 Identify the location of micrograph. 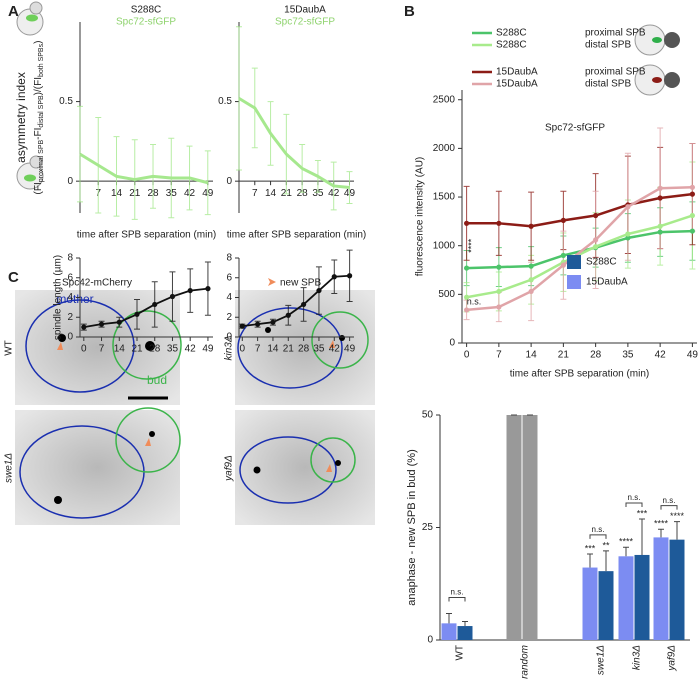
(98, 466).